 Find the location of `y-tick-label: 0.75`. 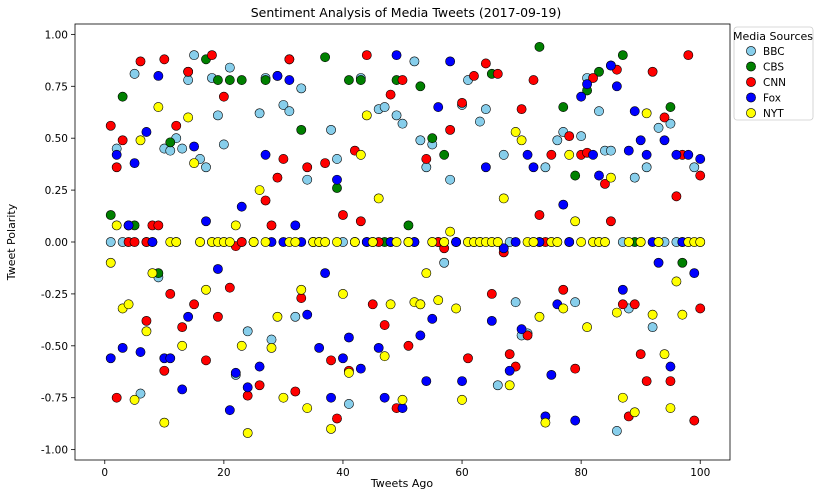

y-tick-label: 0.75 is located at coordinates (56, 87).